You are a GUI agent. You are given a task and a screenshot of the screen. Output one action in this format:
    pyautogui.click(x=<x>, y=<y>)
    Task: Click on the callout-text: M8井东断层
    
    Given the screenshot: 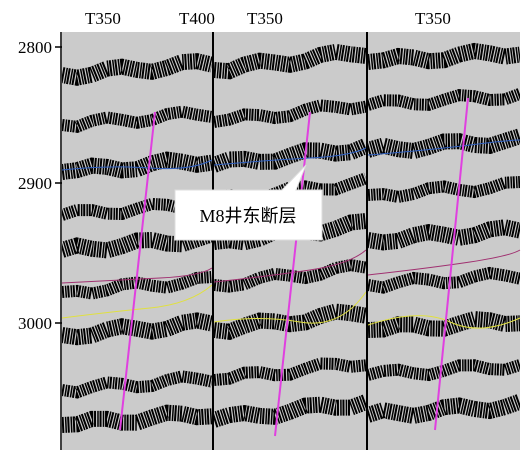 What is the action you would take?
    pyautogui.click(x=247, y=216)
    